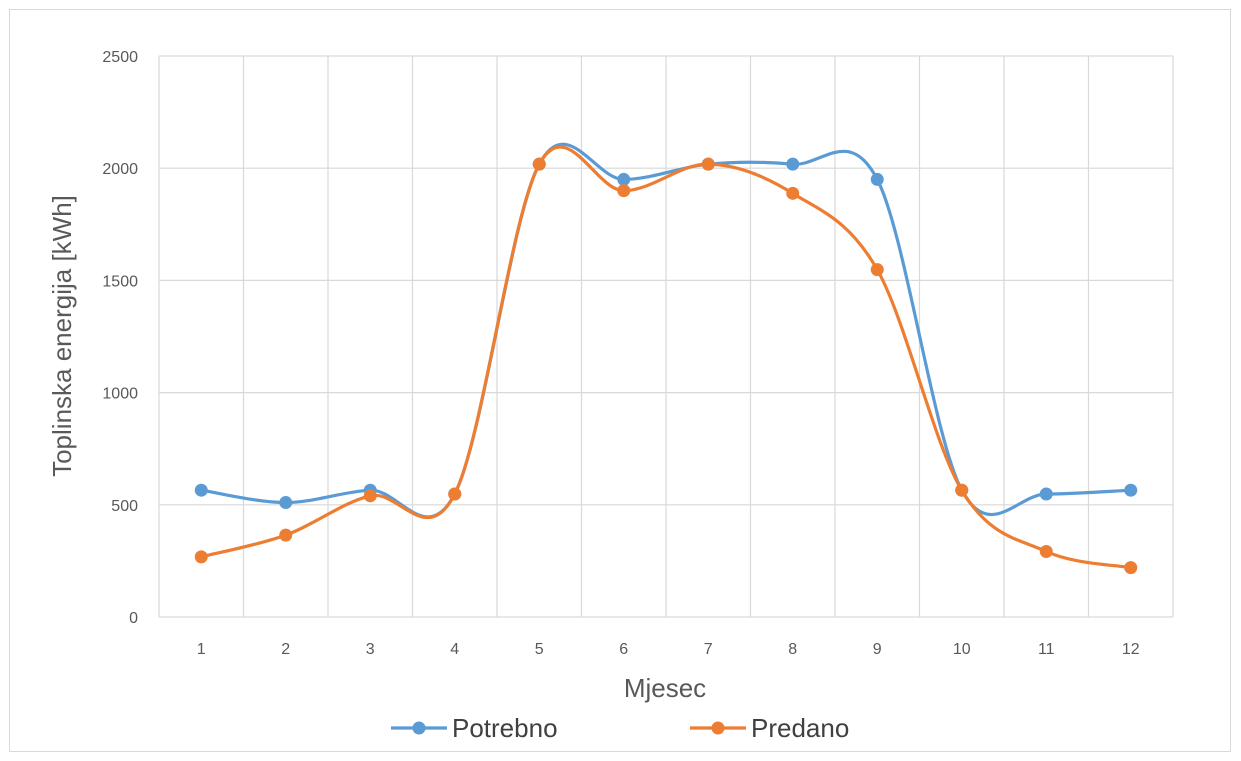 Image resolution: width=1241 pixels, height=761 pixels. I want to click on x-tick-labels: 1 2 3 4 5 6 7 8 9 10 11 12, so click(668, 649).